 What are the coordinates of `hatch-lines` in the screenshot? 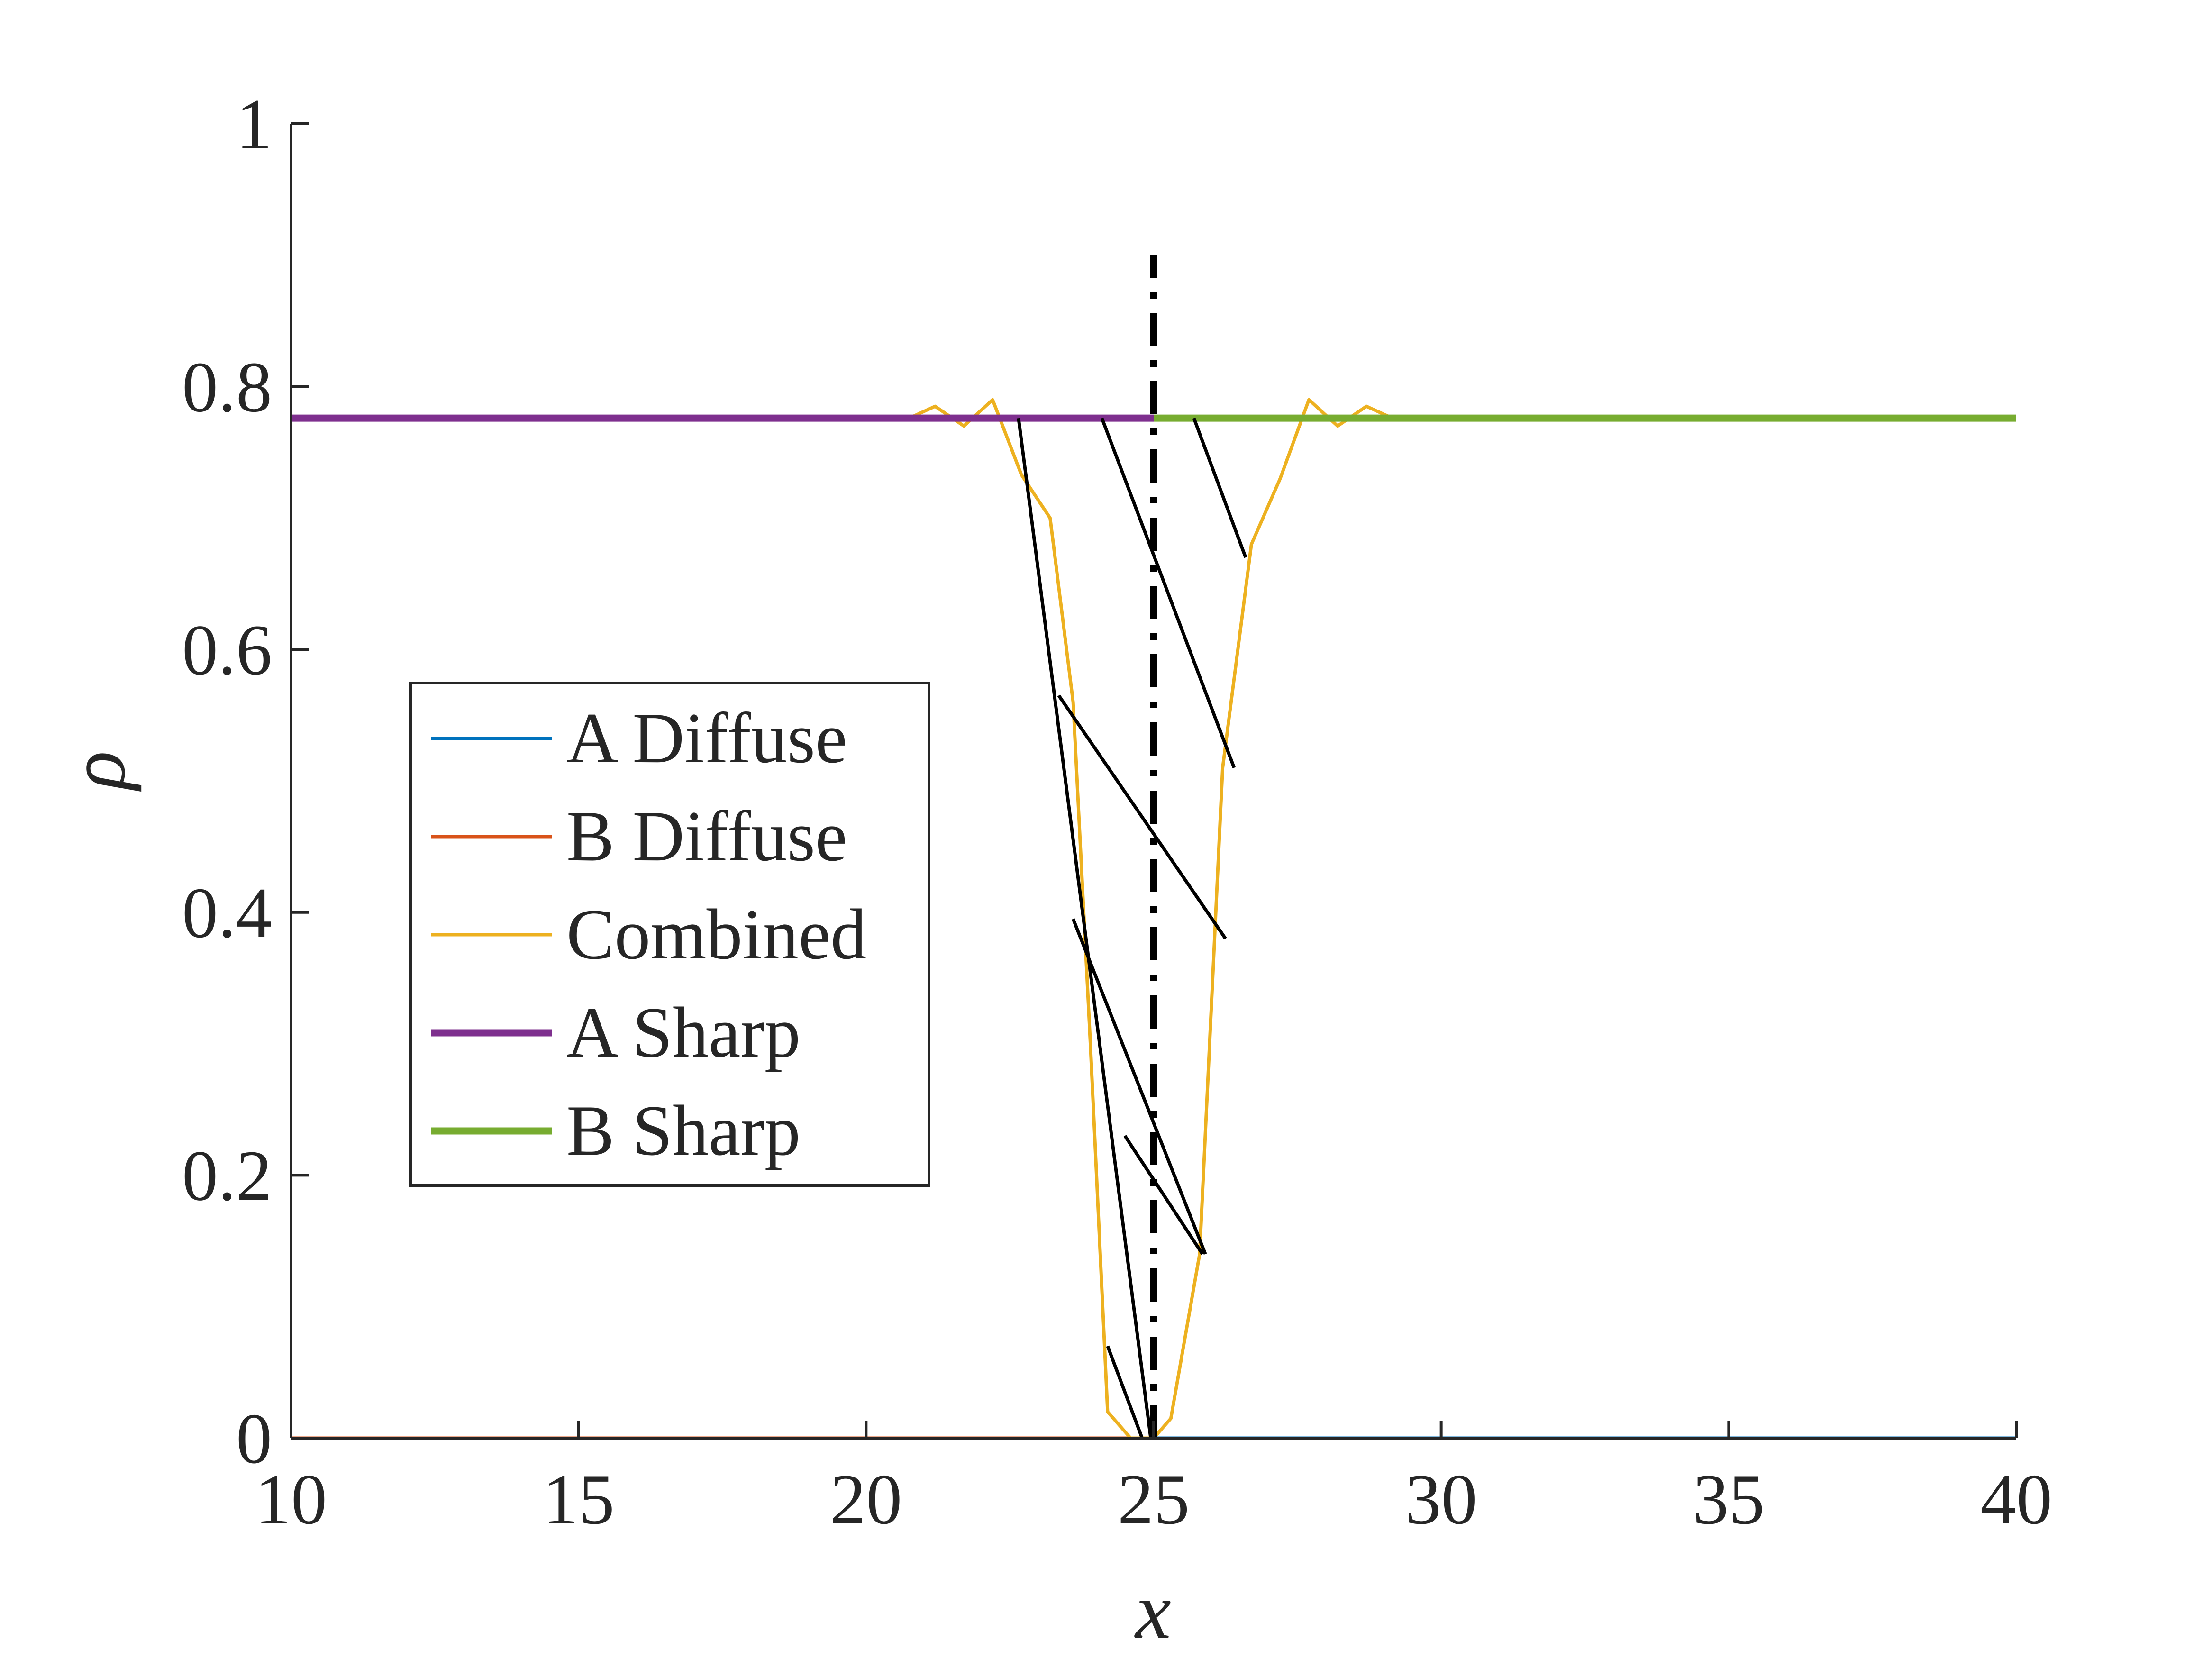 It's located at (1132, 928).